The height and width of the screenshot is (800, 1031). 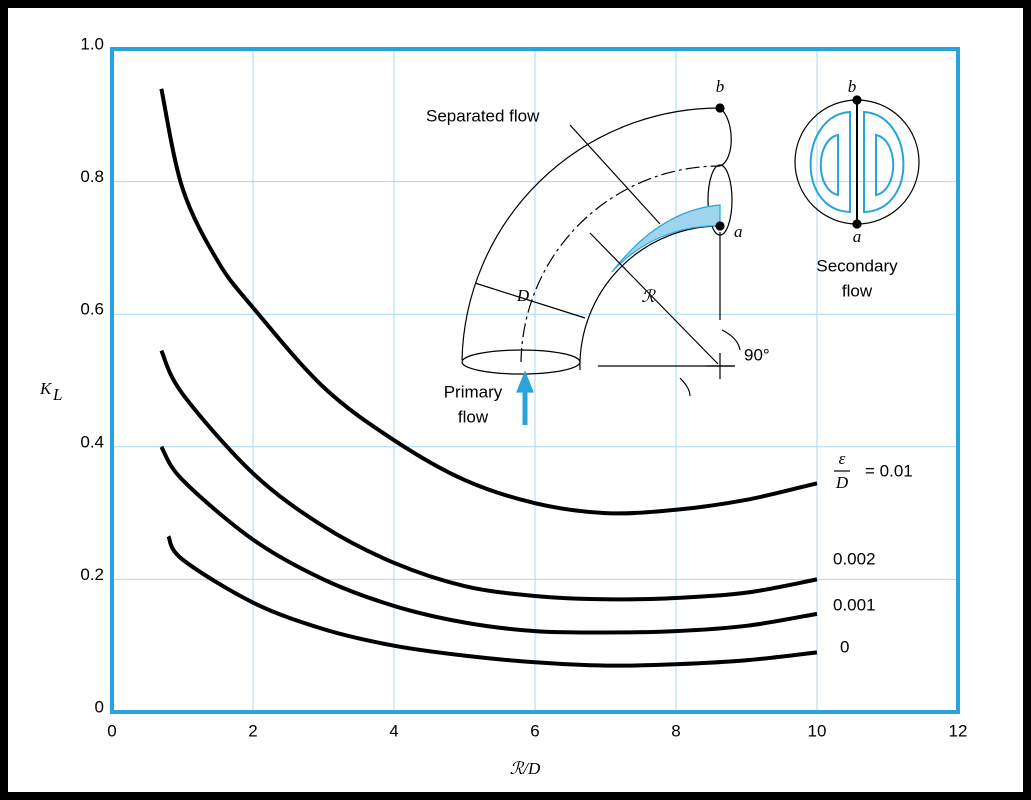 What do you see at coordinates (720, 226) in the screenshot?
I see `point-a` at bounding box center [720, 226].